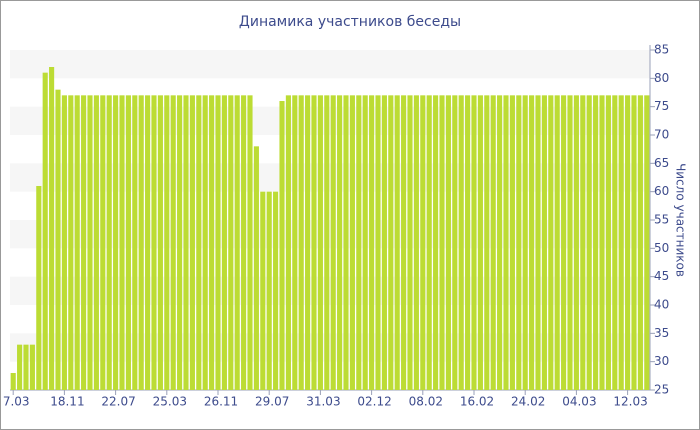 The width and height of the screenshot is (700, 430). I want to click on y-tick-label: 65, so click(661, 163).